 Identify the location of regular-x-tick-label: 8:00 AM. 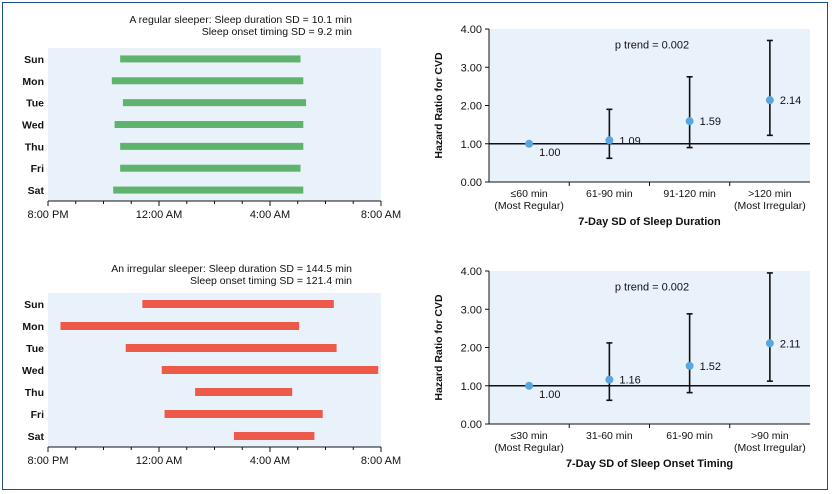
(381, 215).